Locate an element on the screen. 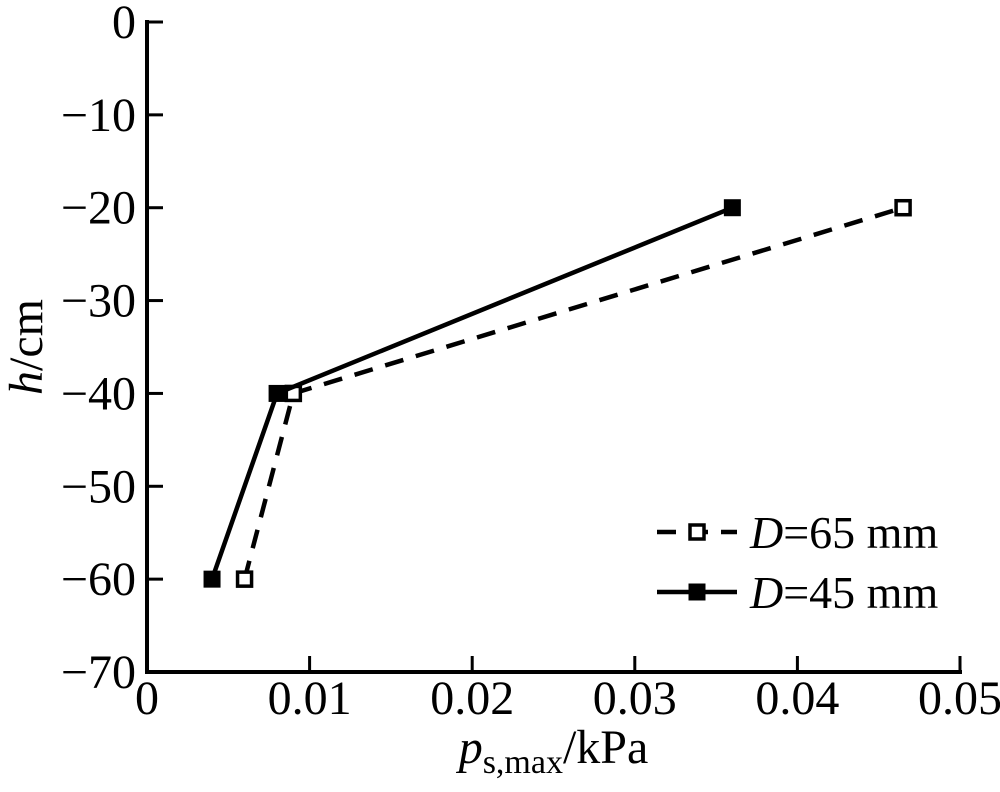 The width and height of the screenshot is (1000, 792). x-axis-tick-label: 0.02 is located at coordinates (472, 698).